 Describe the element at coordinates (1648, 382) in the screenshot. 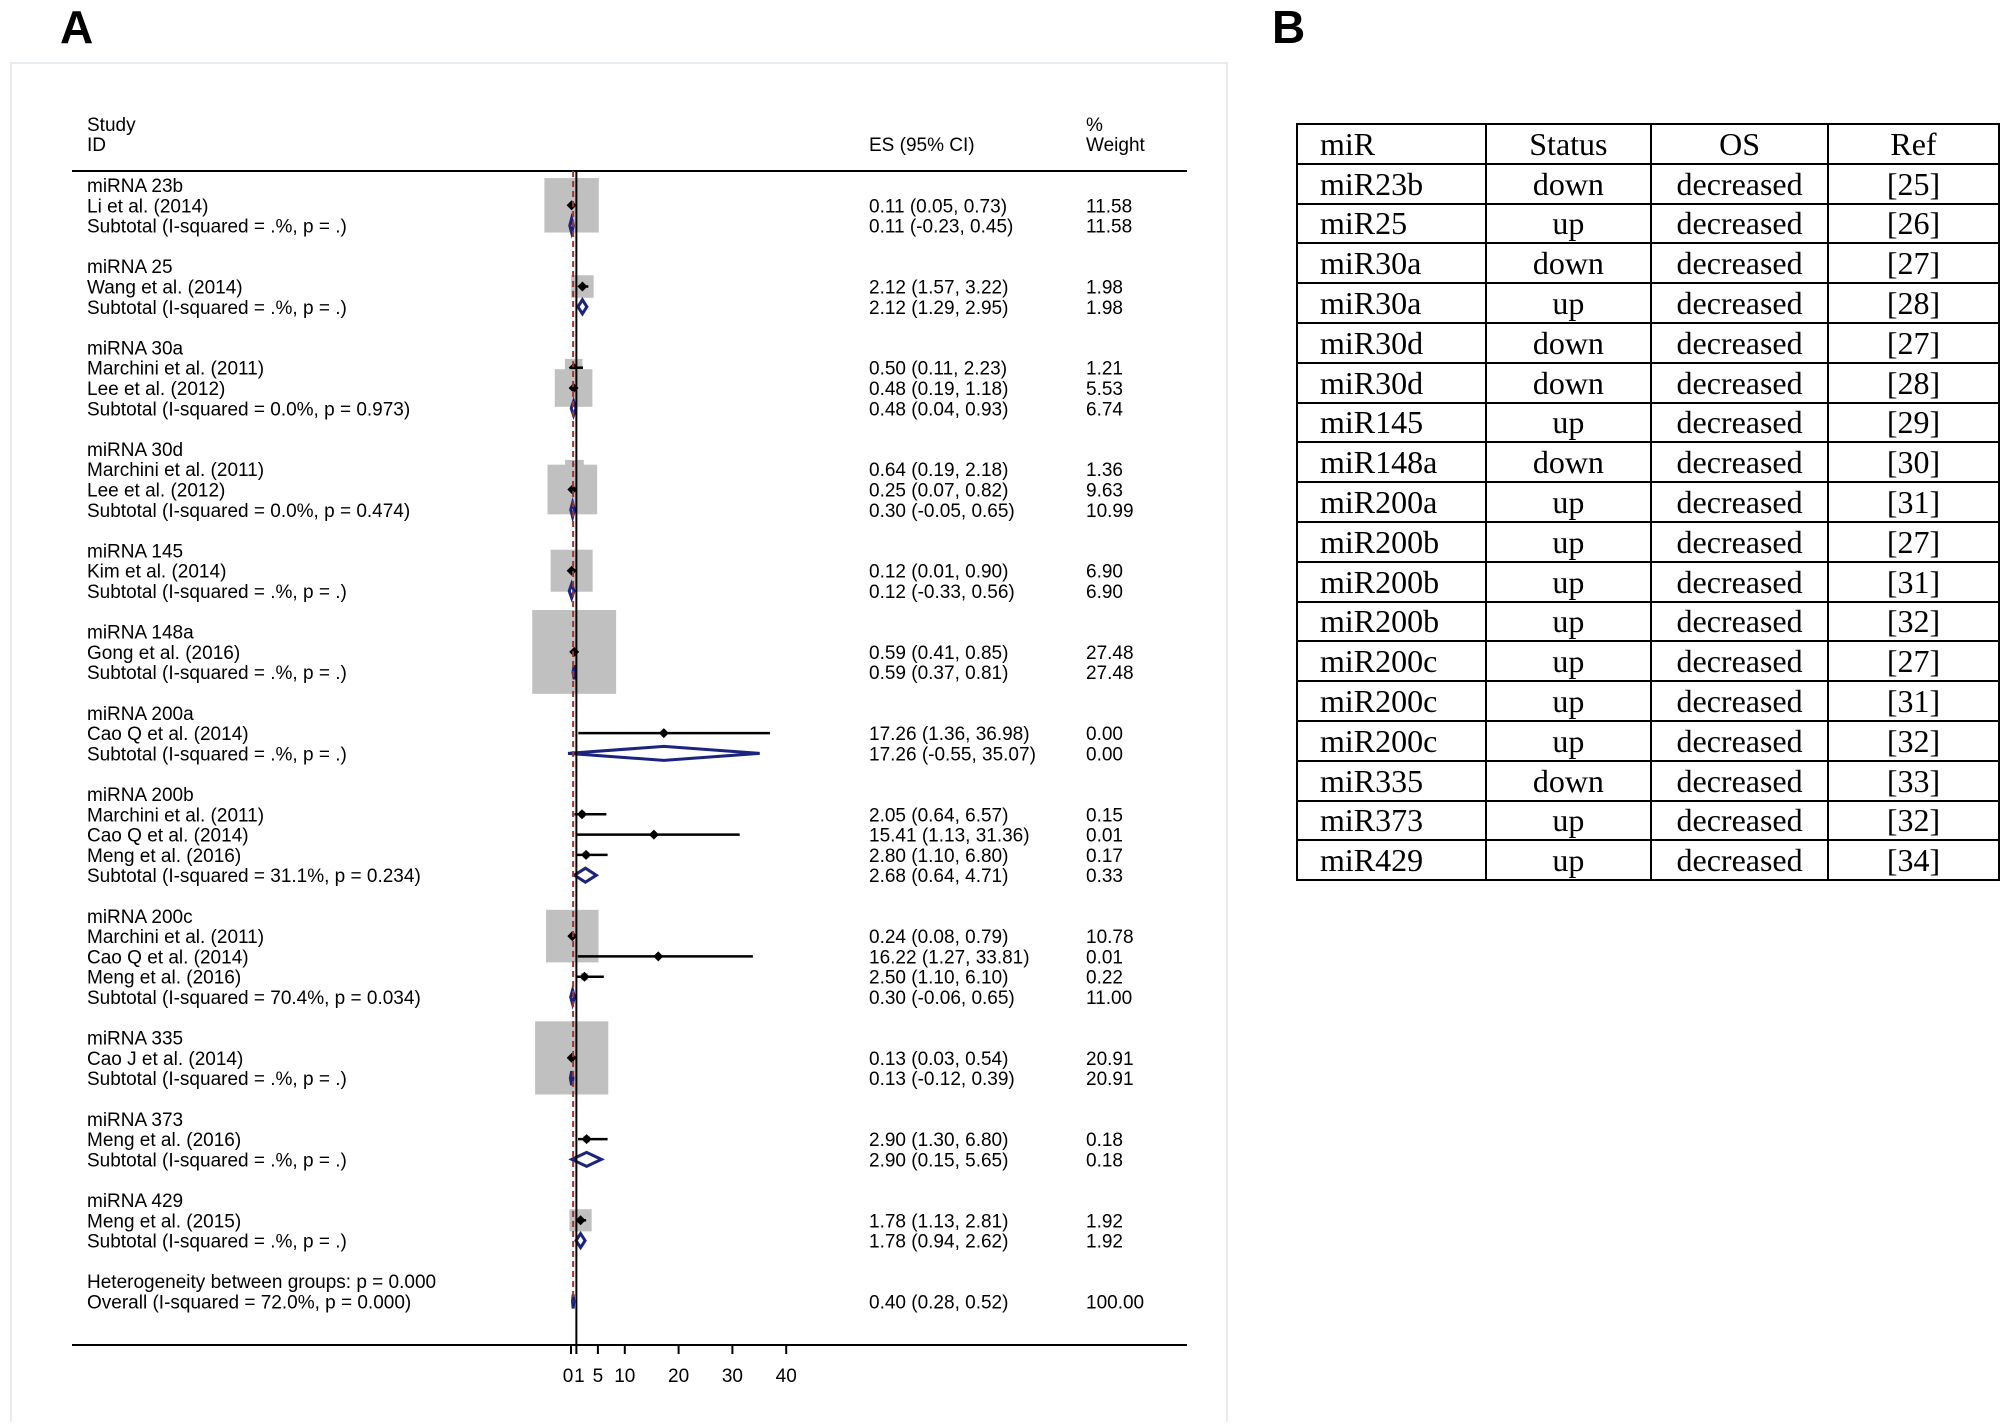

I see `table-row: miR30d down decreased [28]` at that location.